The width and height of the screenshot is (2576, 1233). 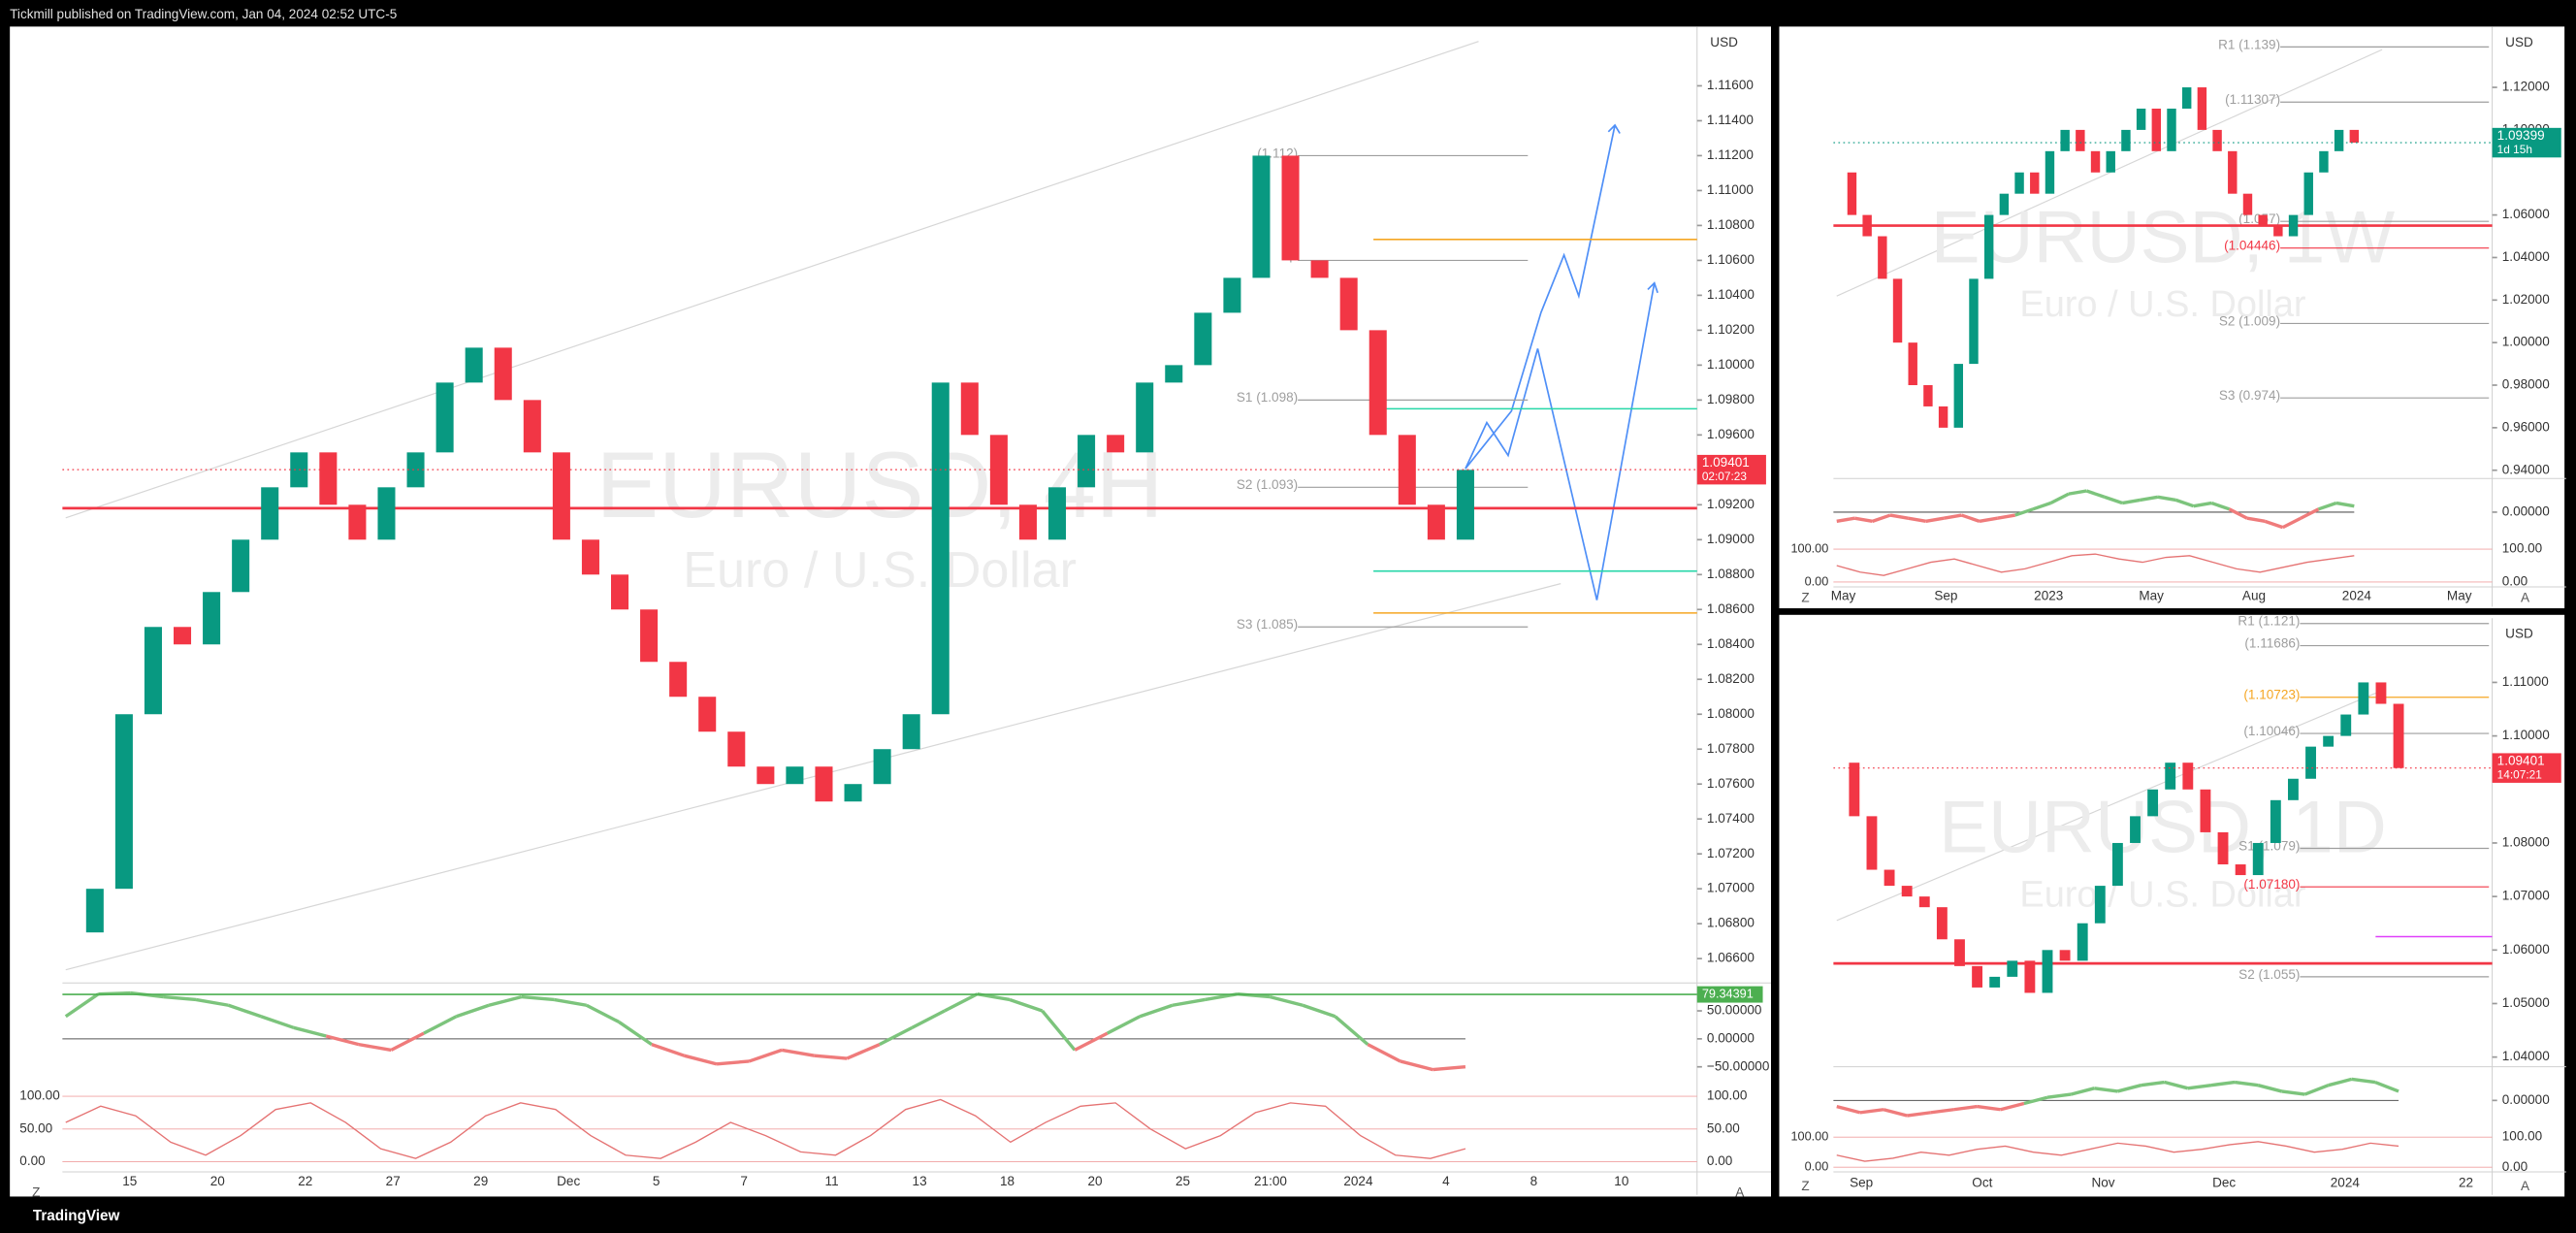 I want to click on projection-path, so click(x=1540, y=297).